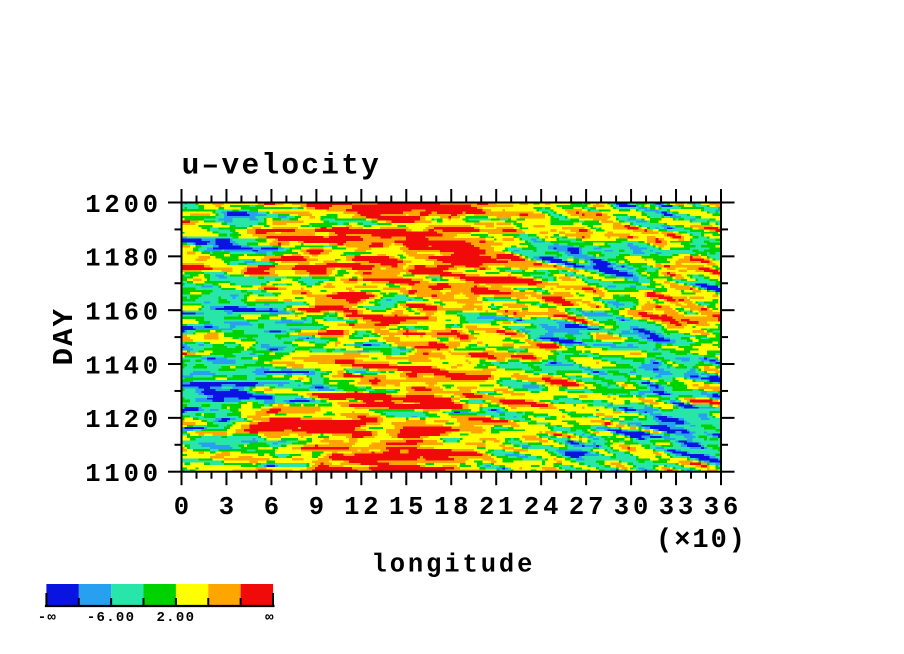 This screenshot has width=904, height=654. What do you see at coordinates (408, 507) in the screenshot?
I see `svg-text: 15` at bounding box center [408, 507].